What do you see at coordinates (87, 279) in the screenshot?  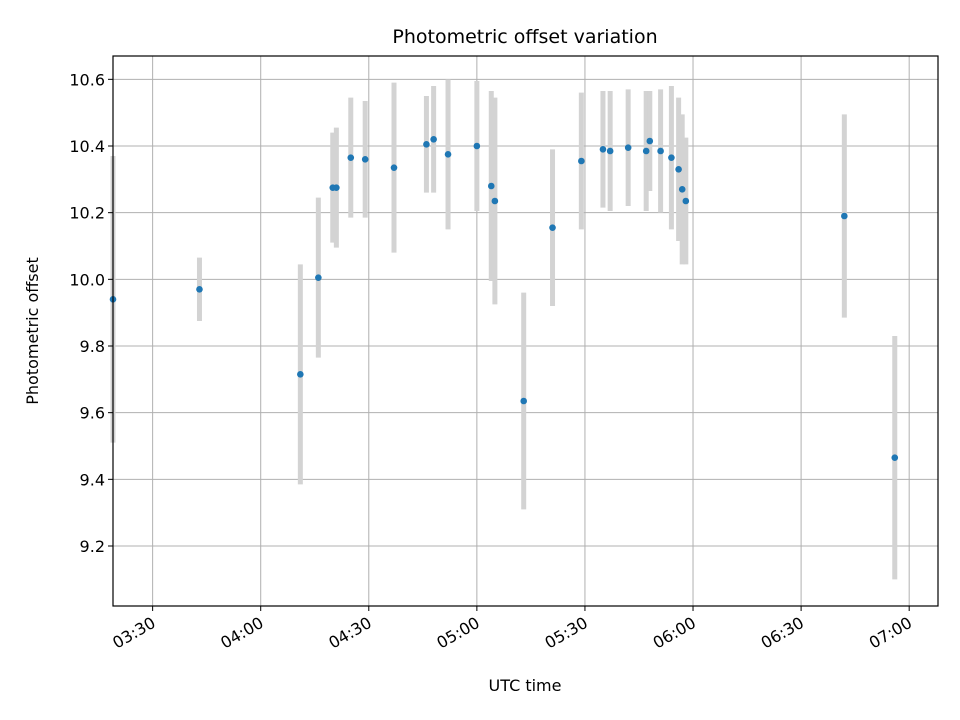 I see `y-tick-label: 10.0` at bounding box center [87, 279].